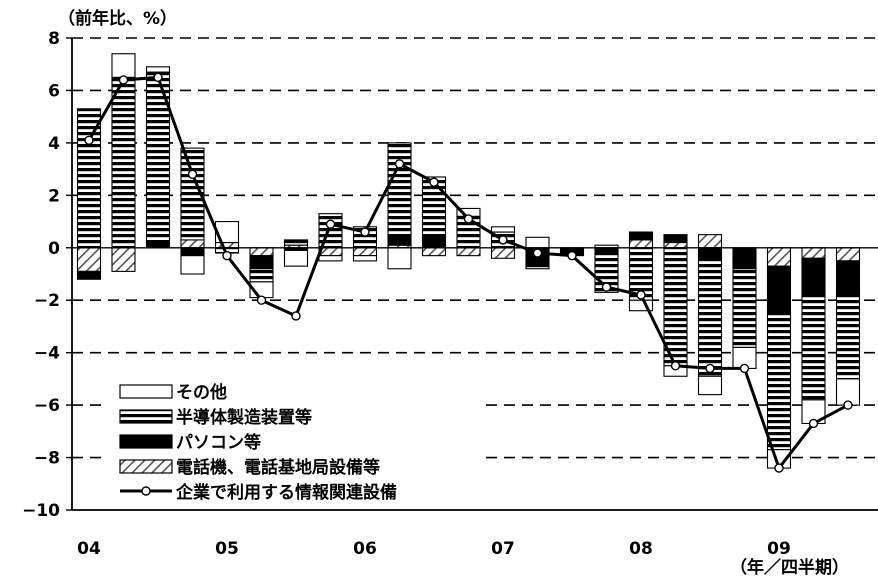  What do you see at coordinates (89, 549) in the screenshot?
I see `x-year-label: 04` at bounding box center [89, 549].